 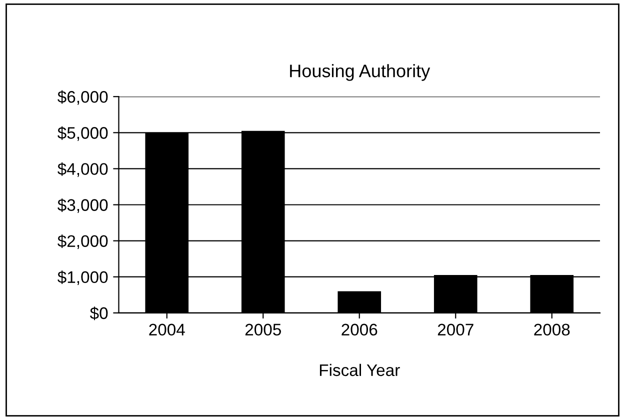 What do you see at coordinates (360, 330) in the screenshot?
I see `x-tick-label: 2006` at bounding box center [360, 330].